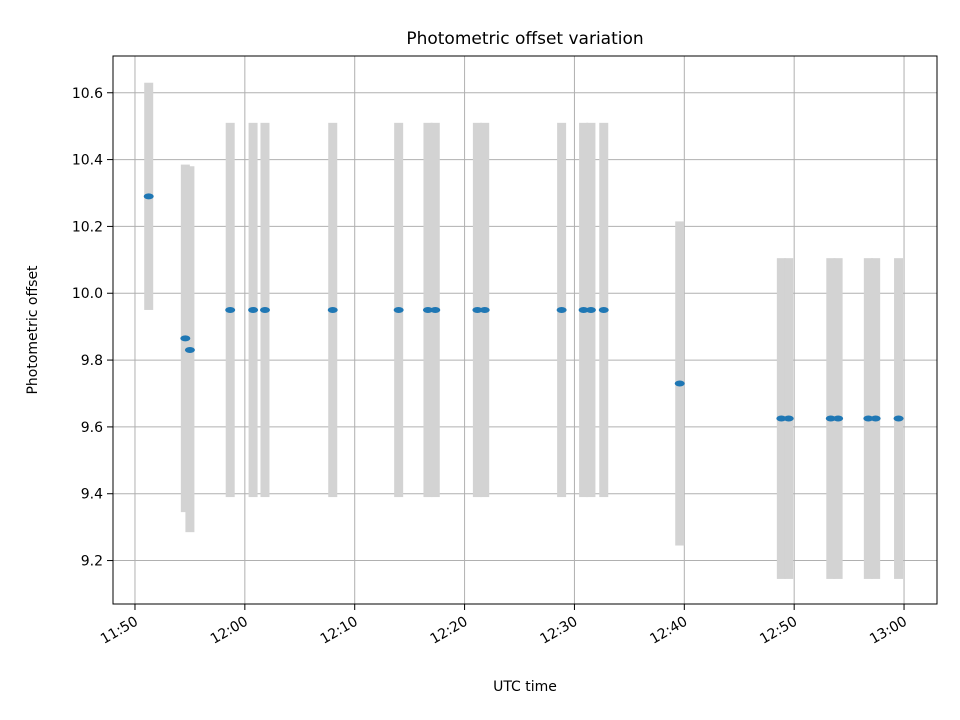 This screenshot has width=960, height=720. I want to click on y-tick-label: 10.2, so click(87, 227).